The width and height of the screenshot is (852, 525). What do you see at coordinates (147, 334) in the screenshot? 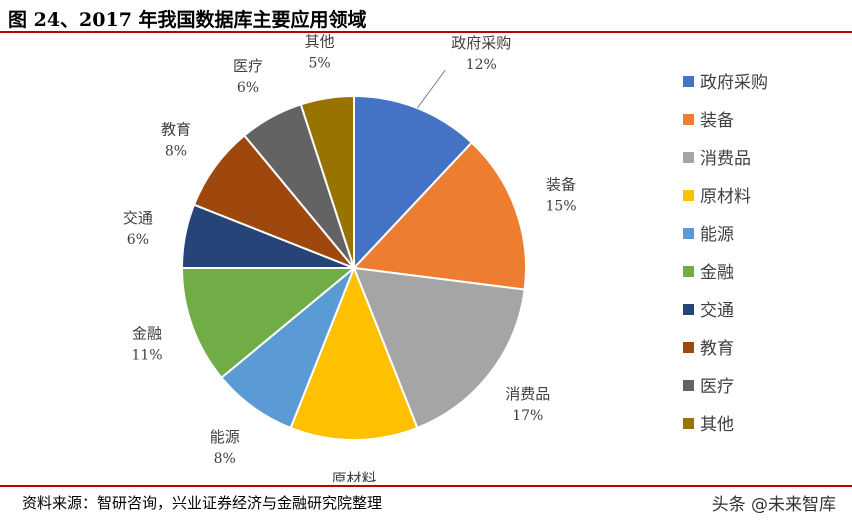
I see `slice-label-6: 金融` at bounding box center [147, 334].